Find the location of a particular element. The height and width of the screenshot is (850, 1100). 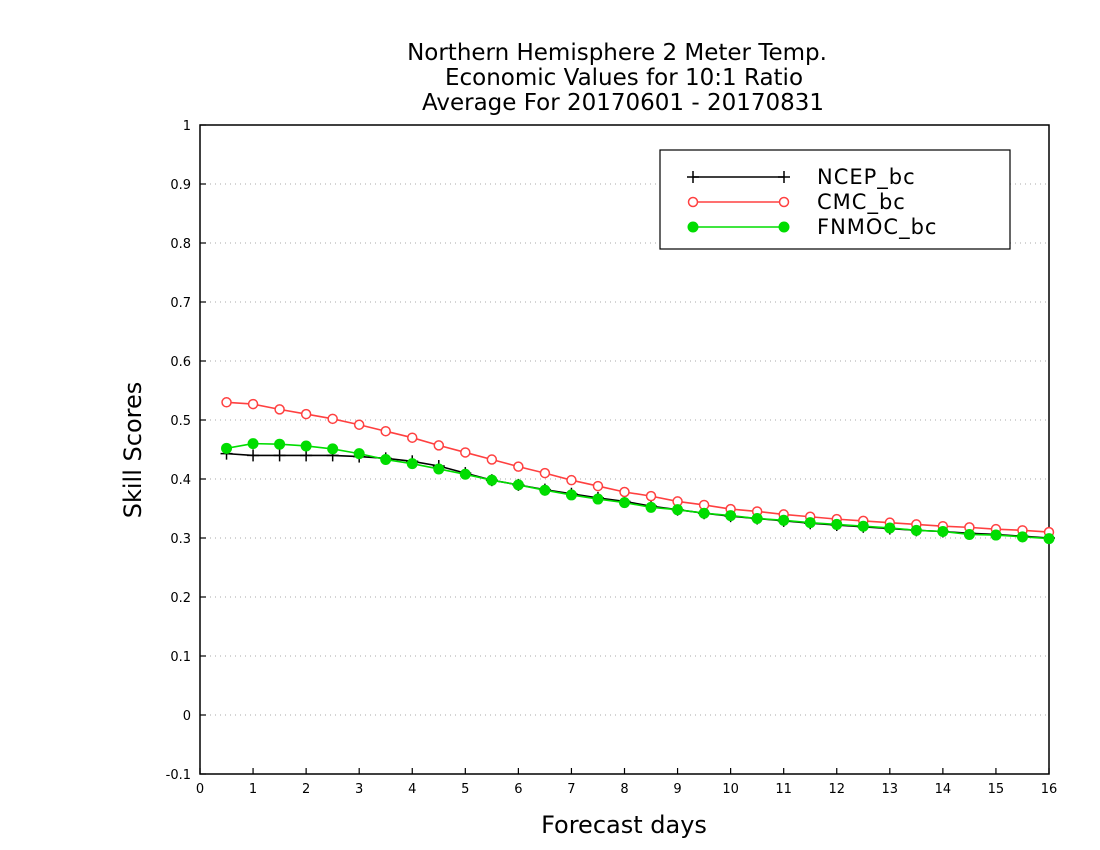

series-CMC_bc is located at coordinates (638, 467).